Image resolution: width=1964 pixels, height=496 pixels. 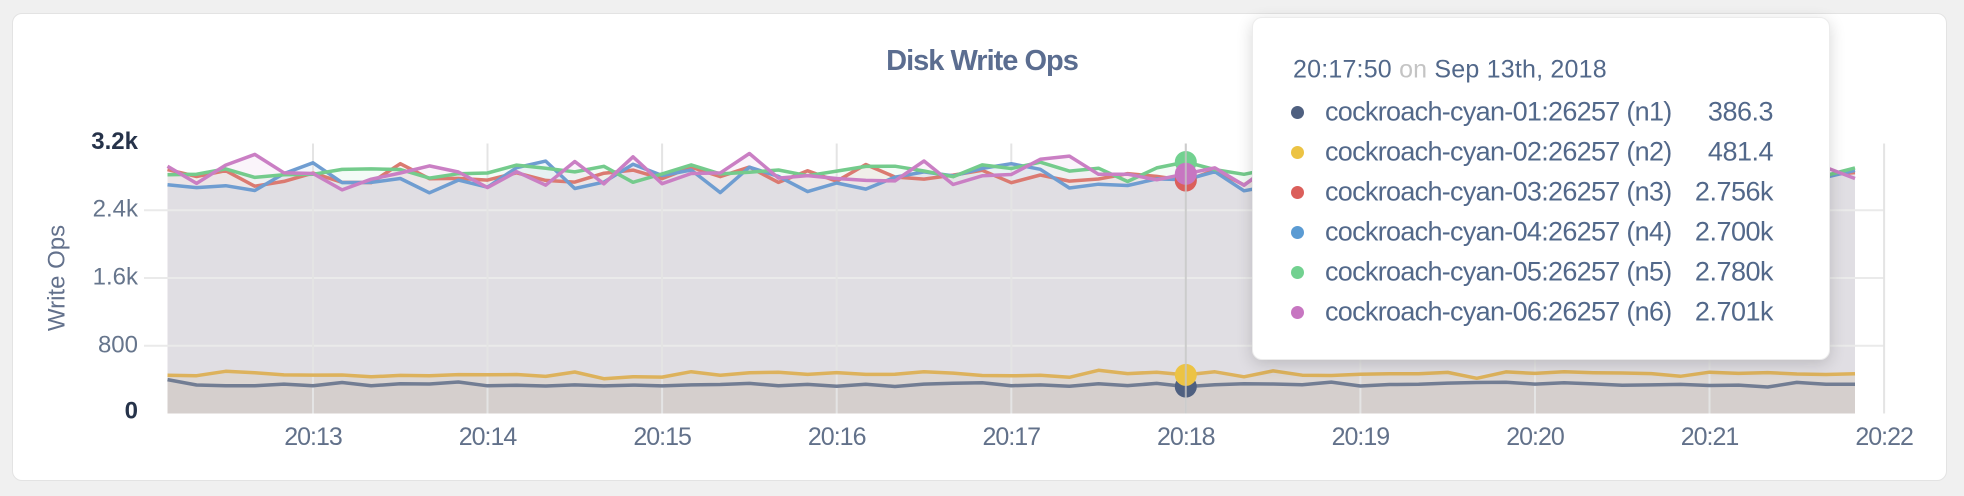 What do you see at coordinates (118, 344) in the screenshot?
I see `svg-text: 800` at bounding box center [118, 344].